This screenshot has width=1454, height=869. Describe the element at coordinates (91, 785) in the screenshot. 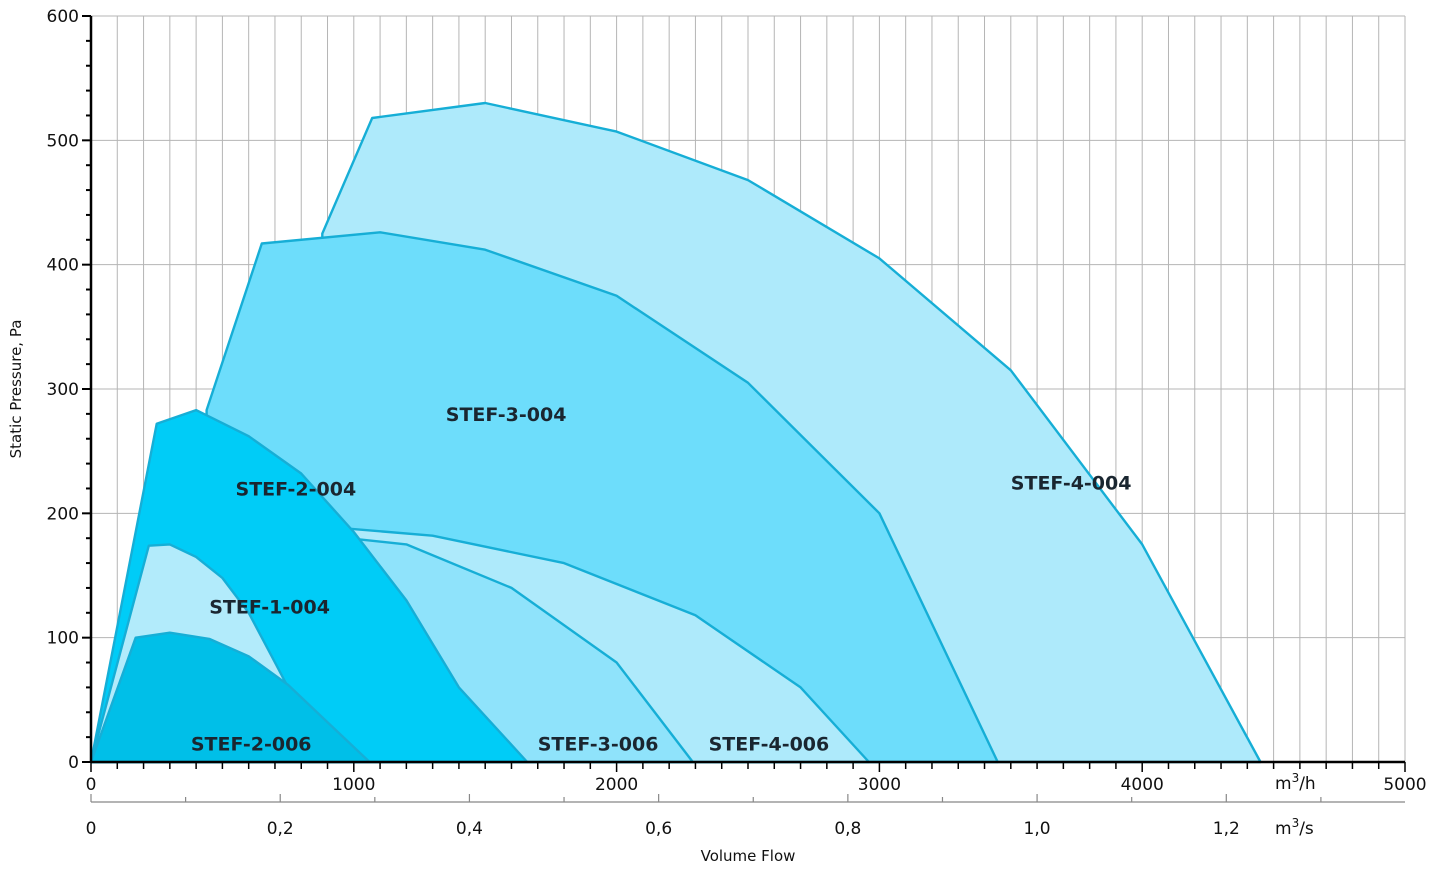

I see `x-tick-label: 0` at that location.